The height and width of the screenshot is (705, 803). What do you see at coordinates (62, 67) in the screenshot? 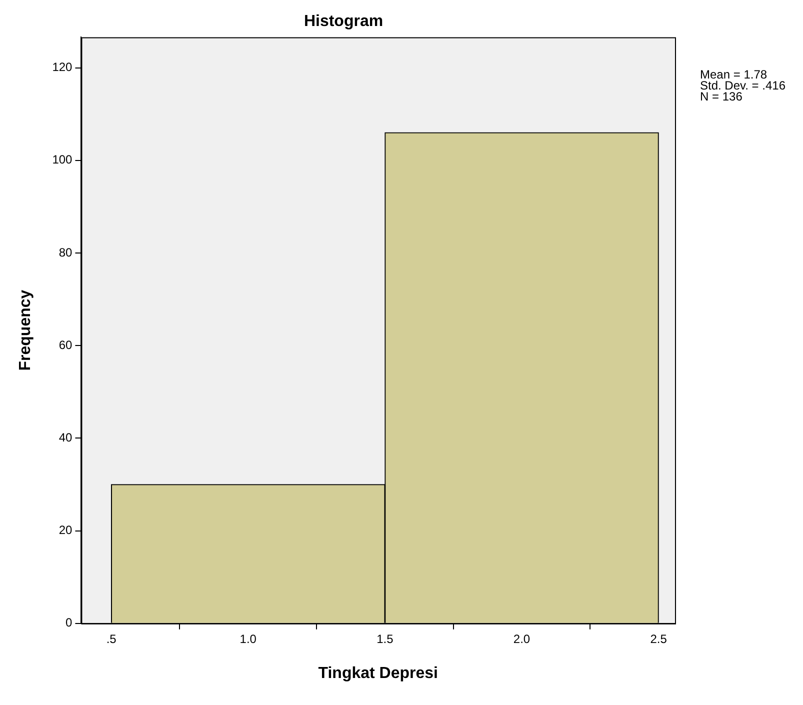
I see `y-tick-label: 120` at bounding box center [62, 67].